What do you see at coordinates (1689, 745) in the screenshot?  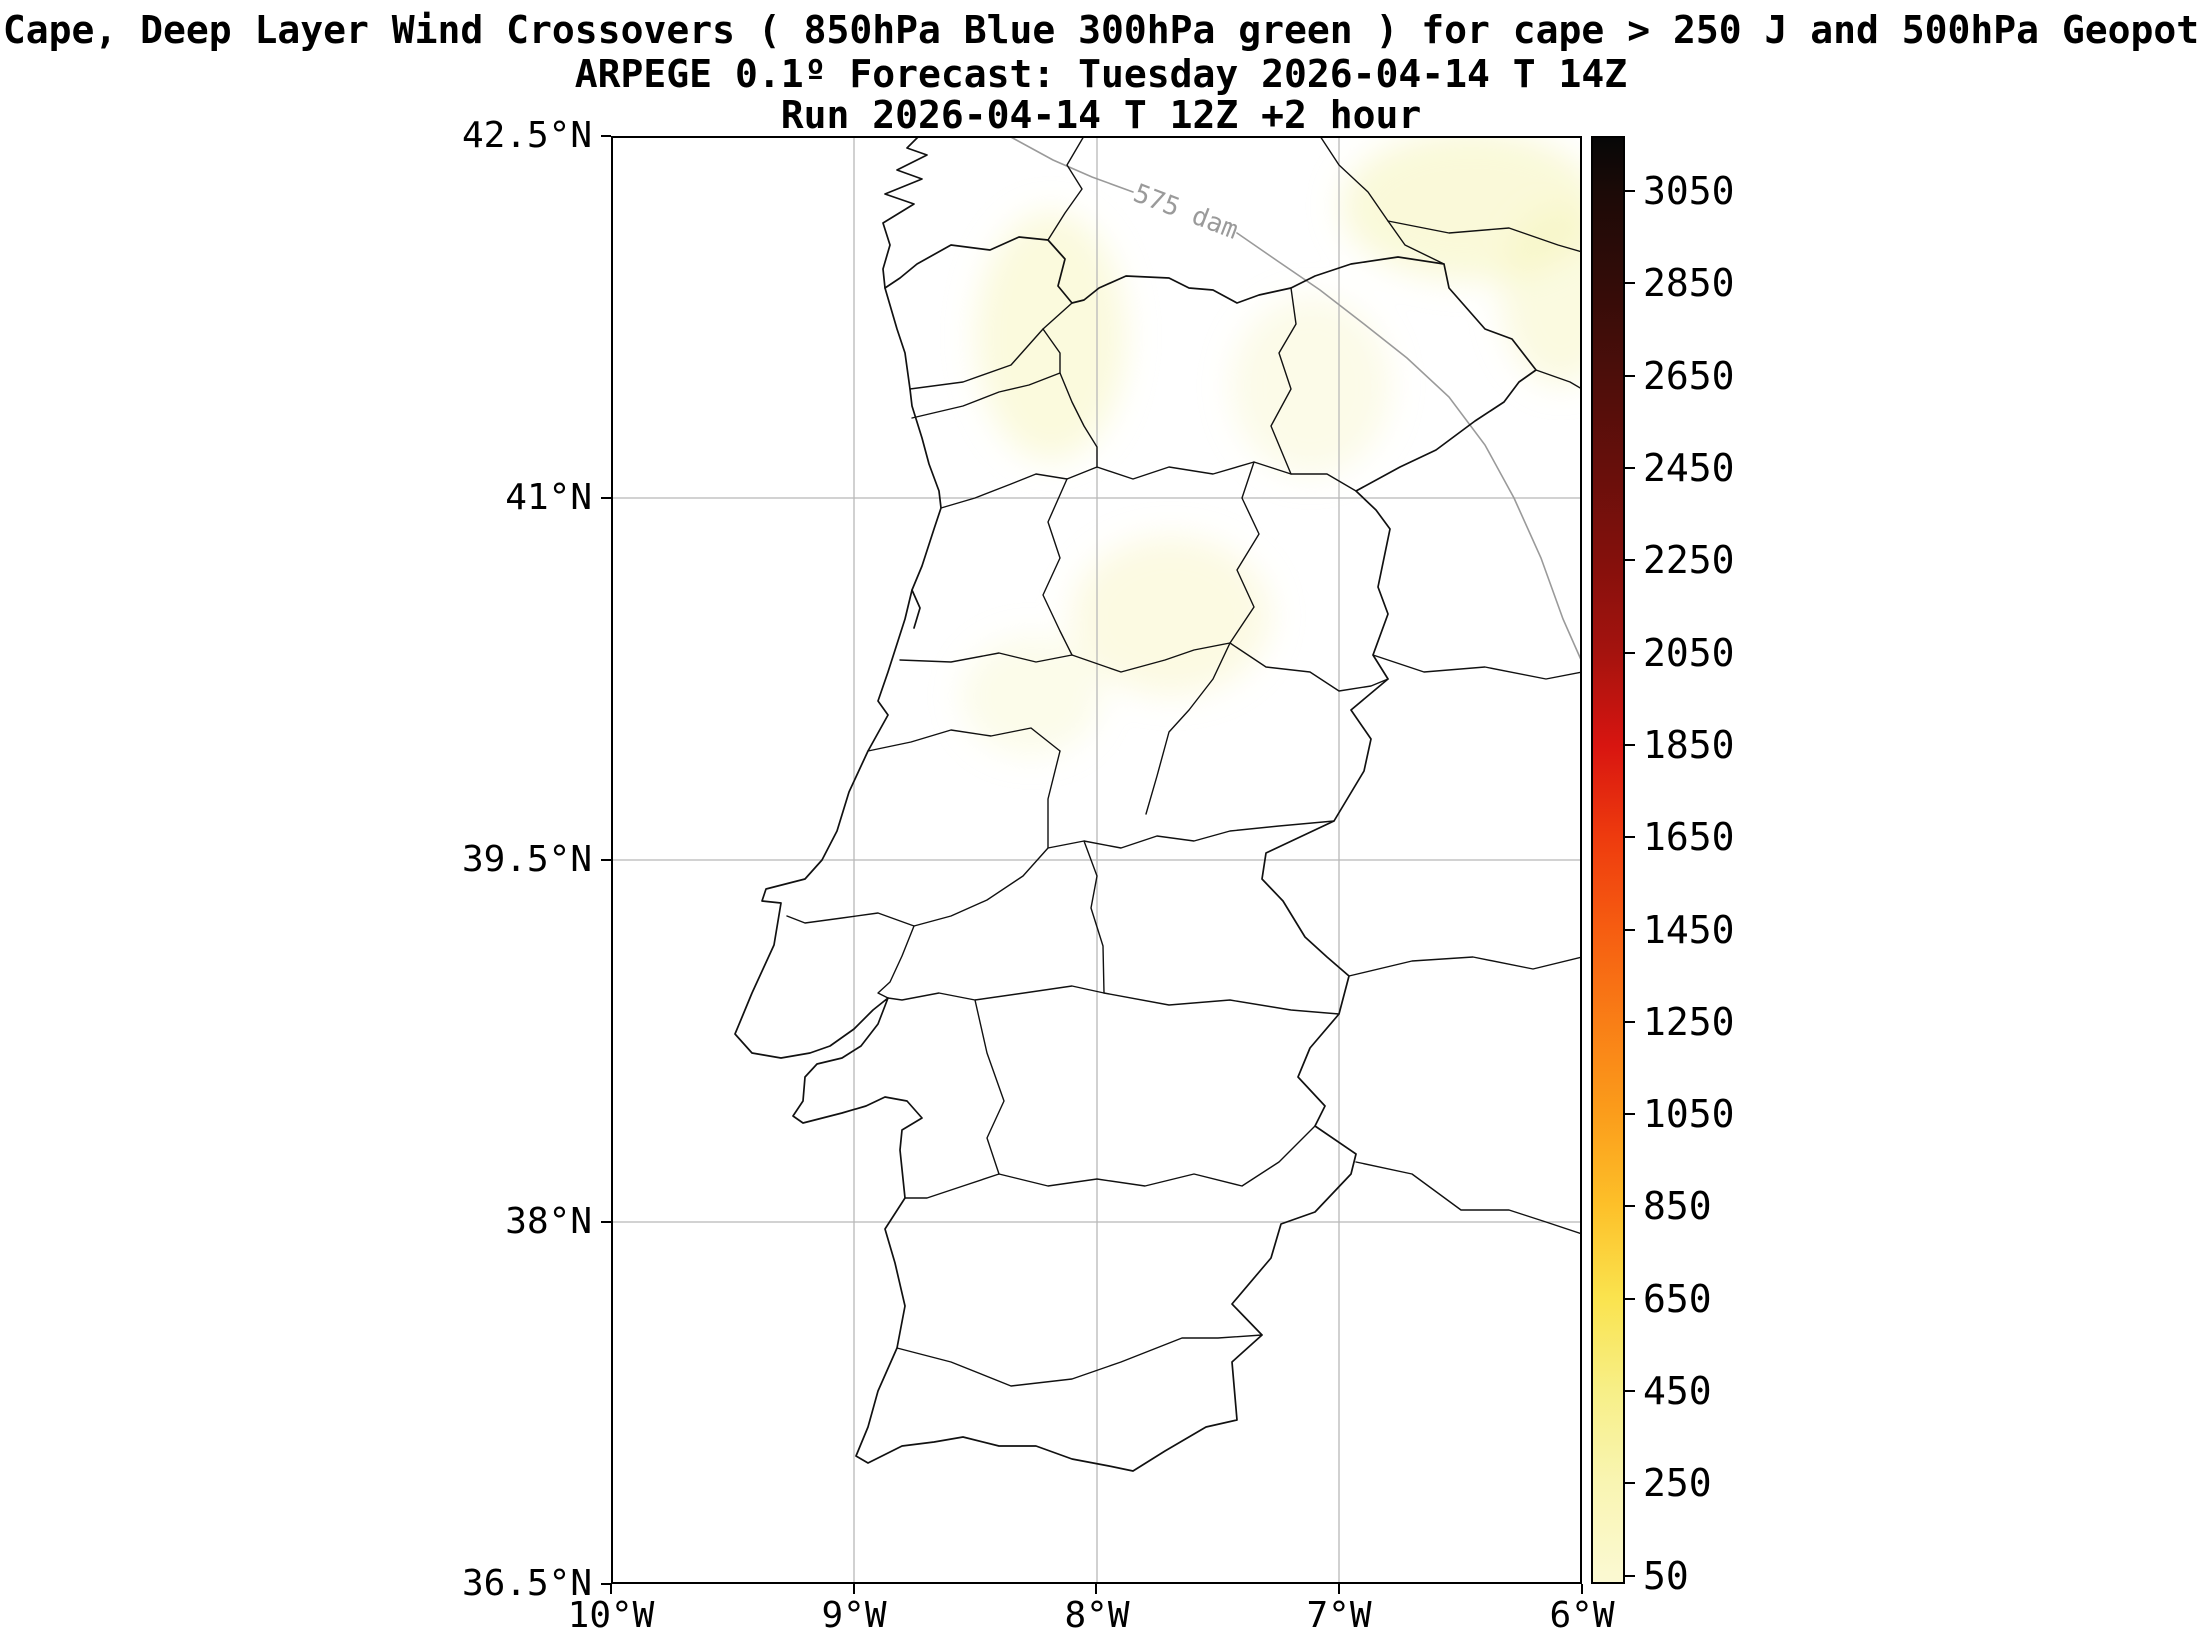 I see `colorbar-tick-label: 1850` at bounding box center [1689, 745].